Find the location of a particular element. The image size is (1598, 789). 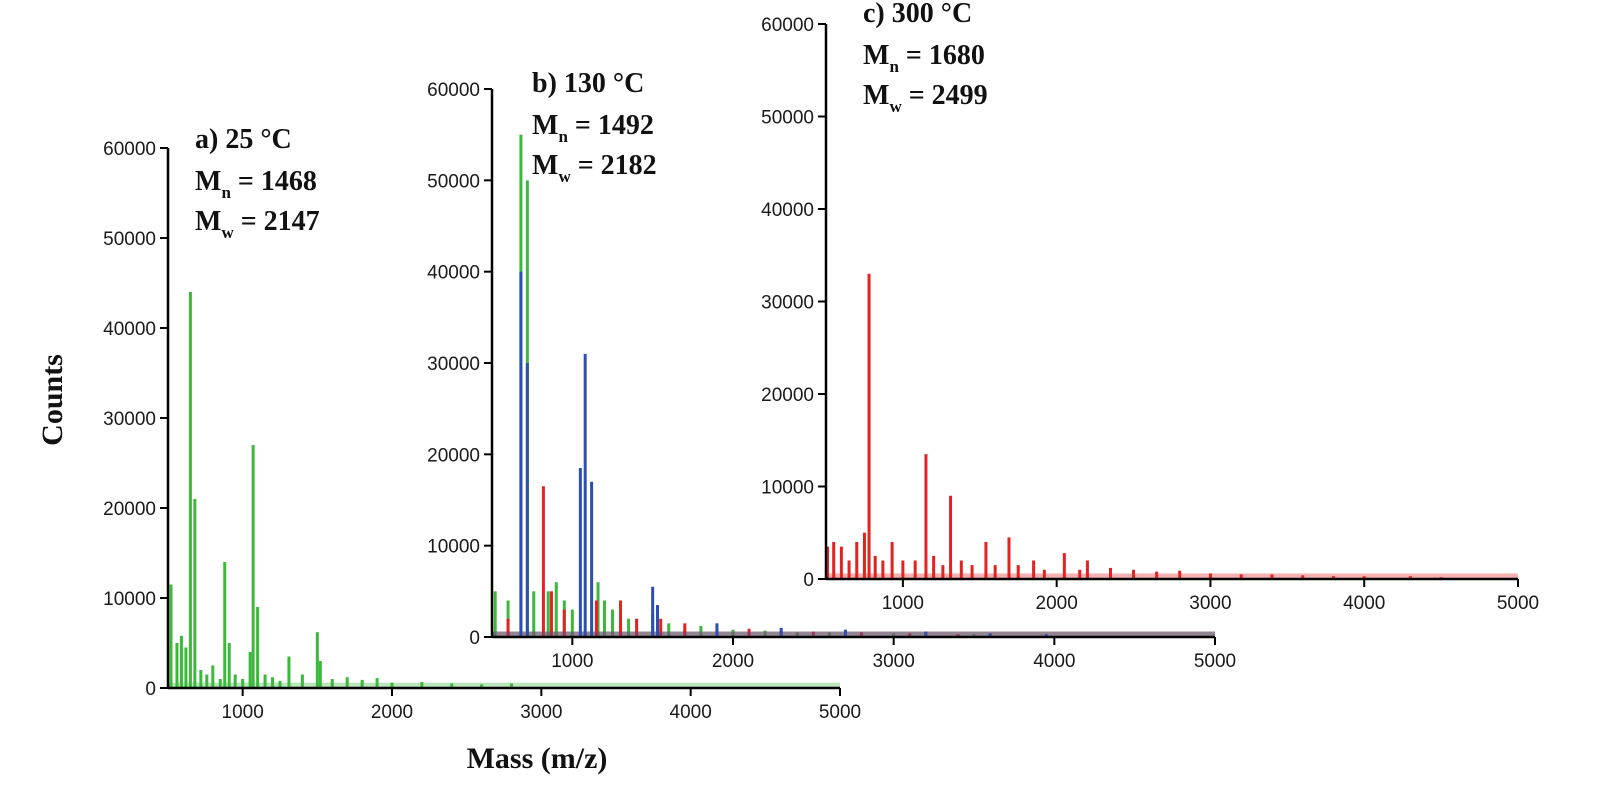

molecular-weight-stat: Mw = 2182 is located at coordinates (594, 168).